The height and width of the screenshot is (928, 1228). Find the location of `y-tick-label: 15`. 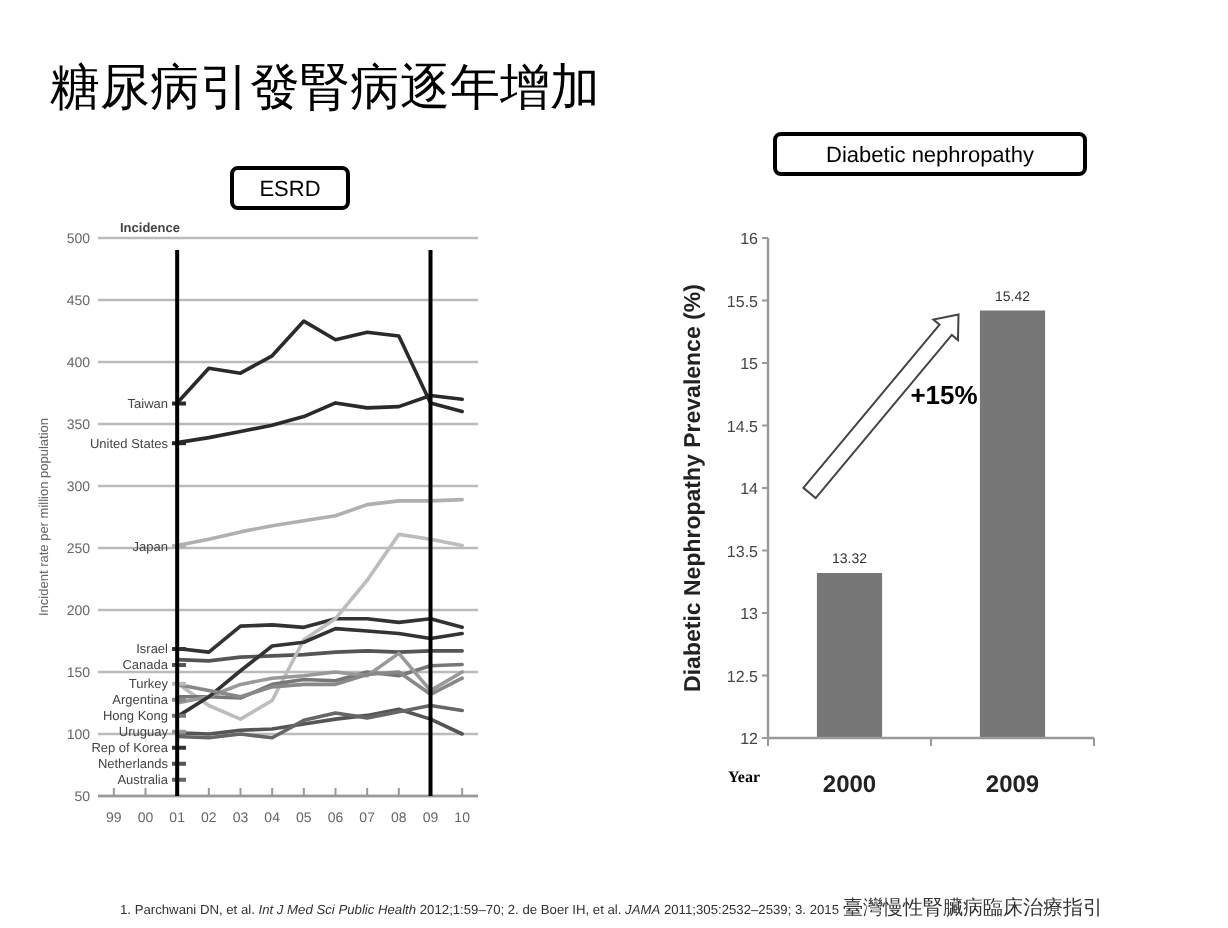

y-tick-label: 15 is located at coordinates (750, 364).